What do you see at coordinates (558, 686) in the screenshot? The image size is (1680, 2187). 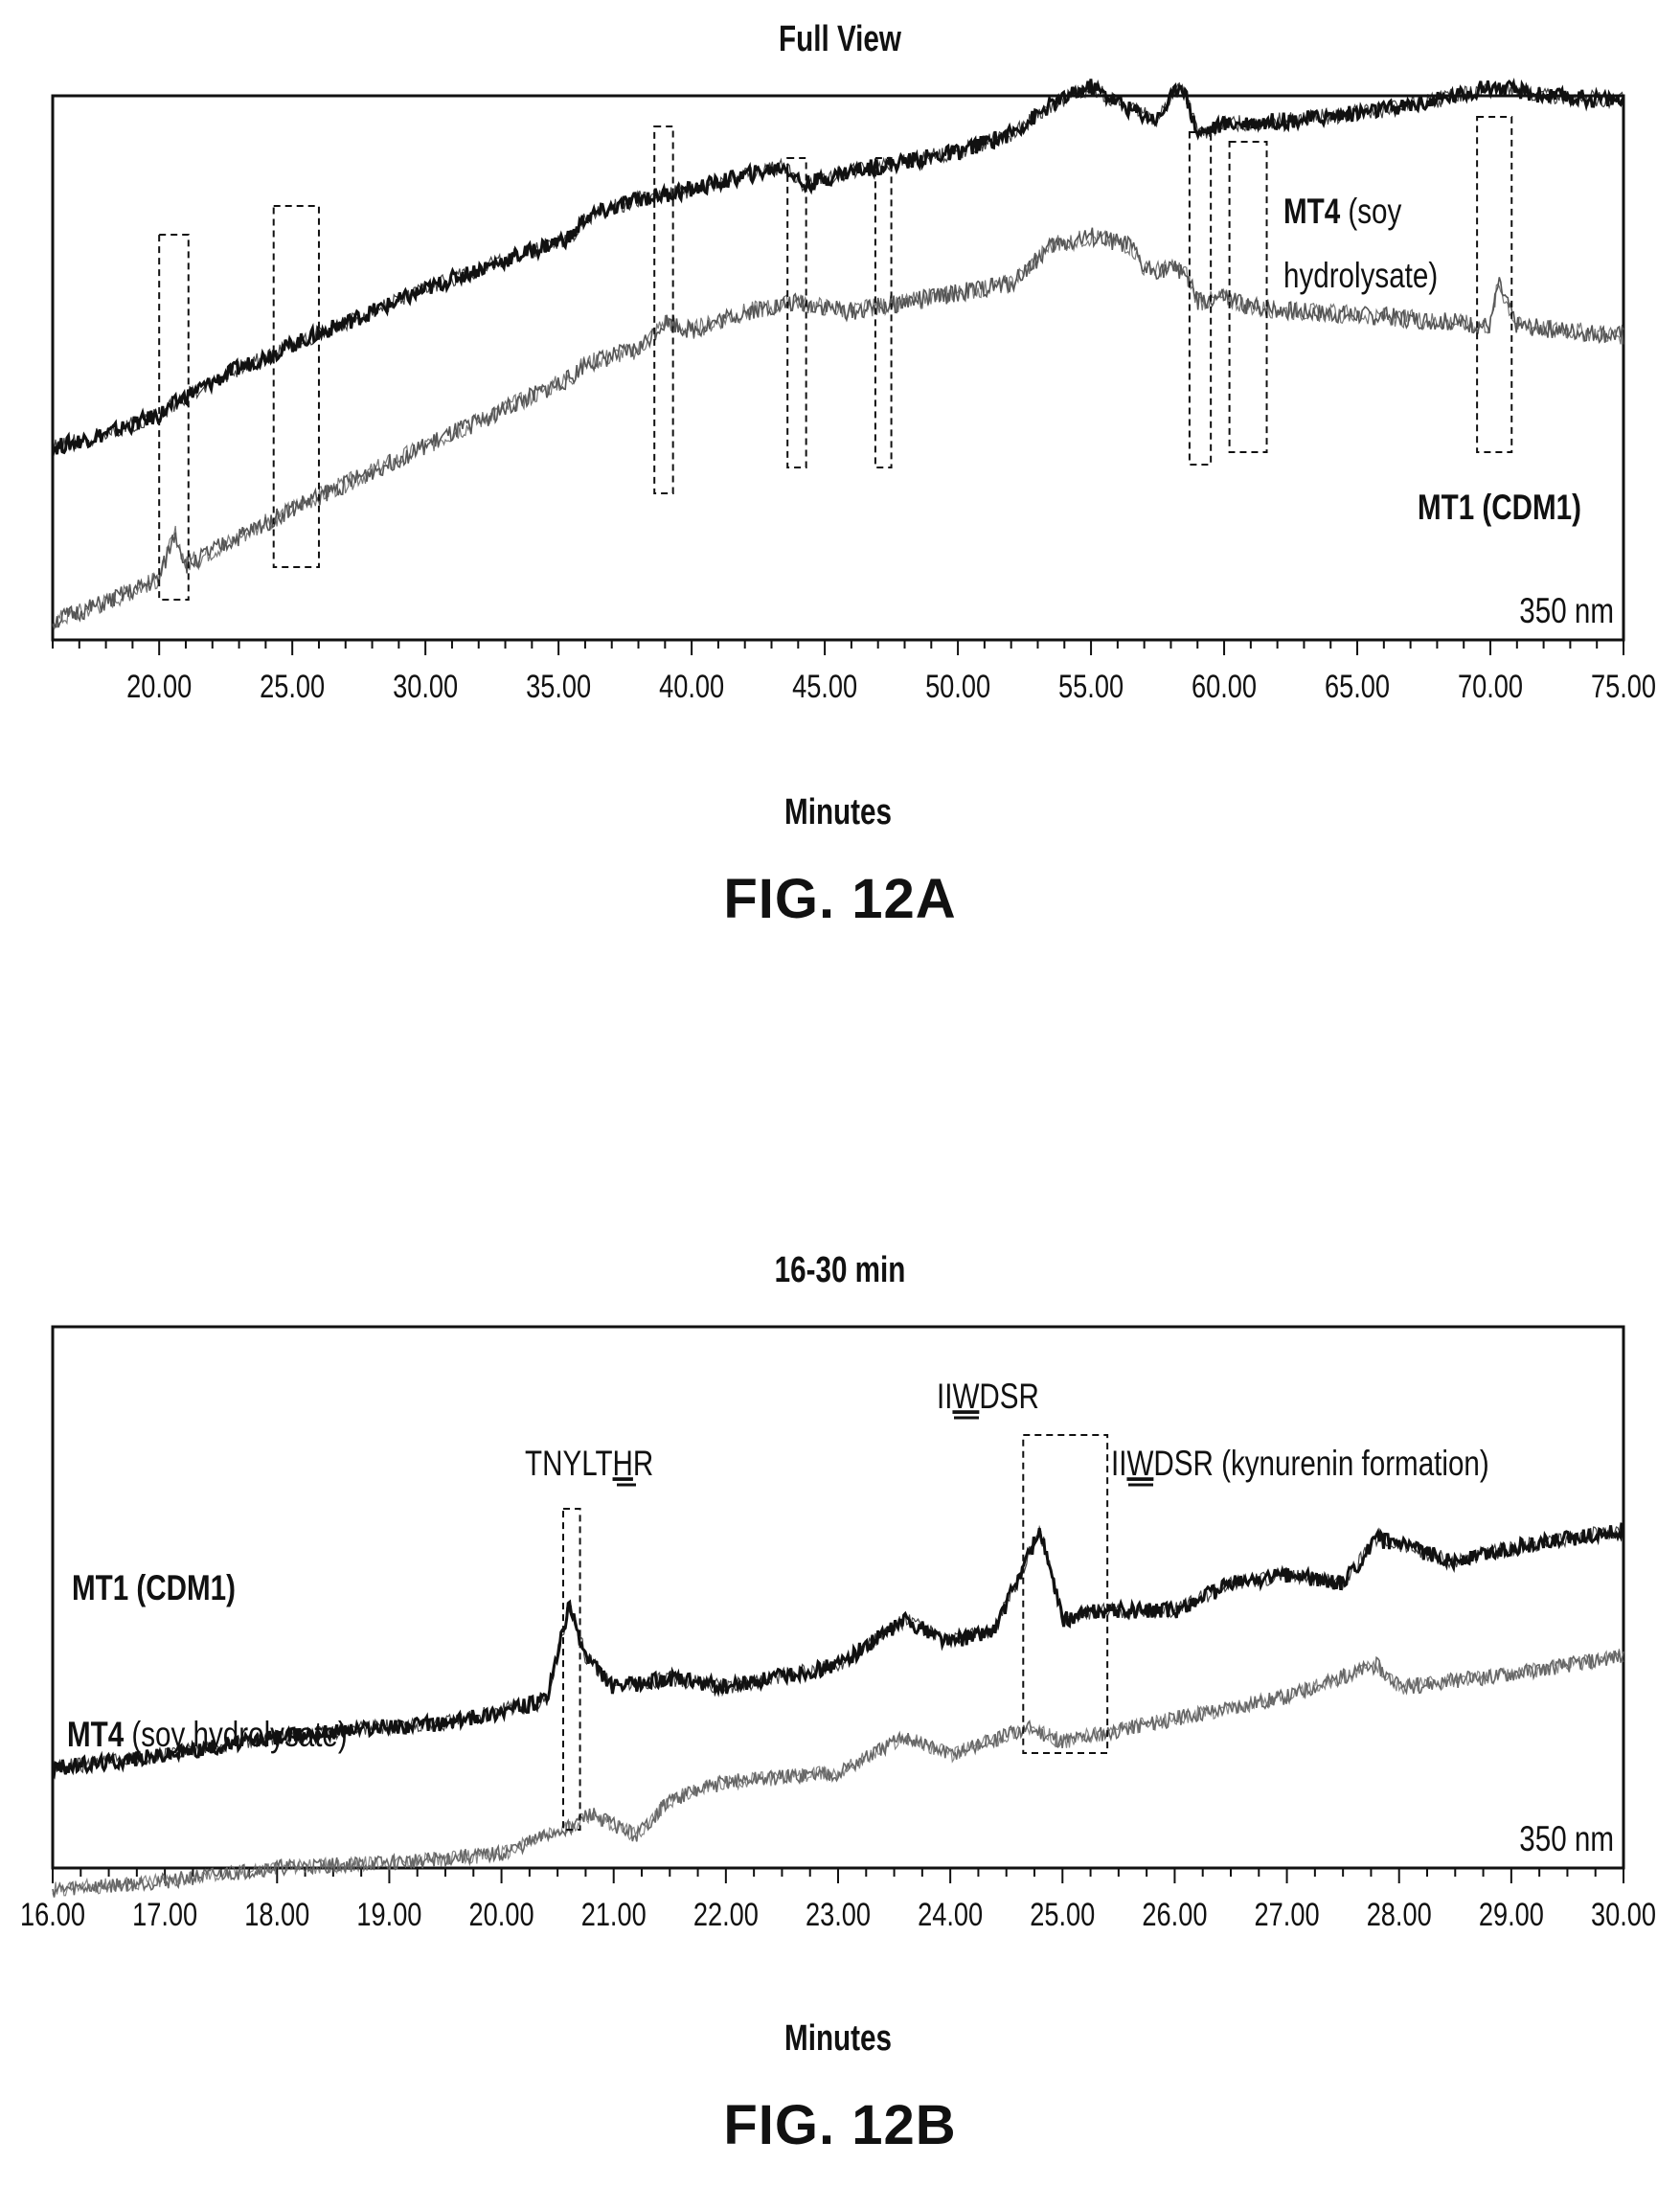 I see `x-tick-label: 35.00` at bounding box center [558, 686].